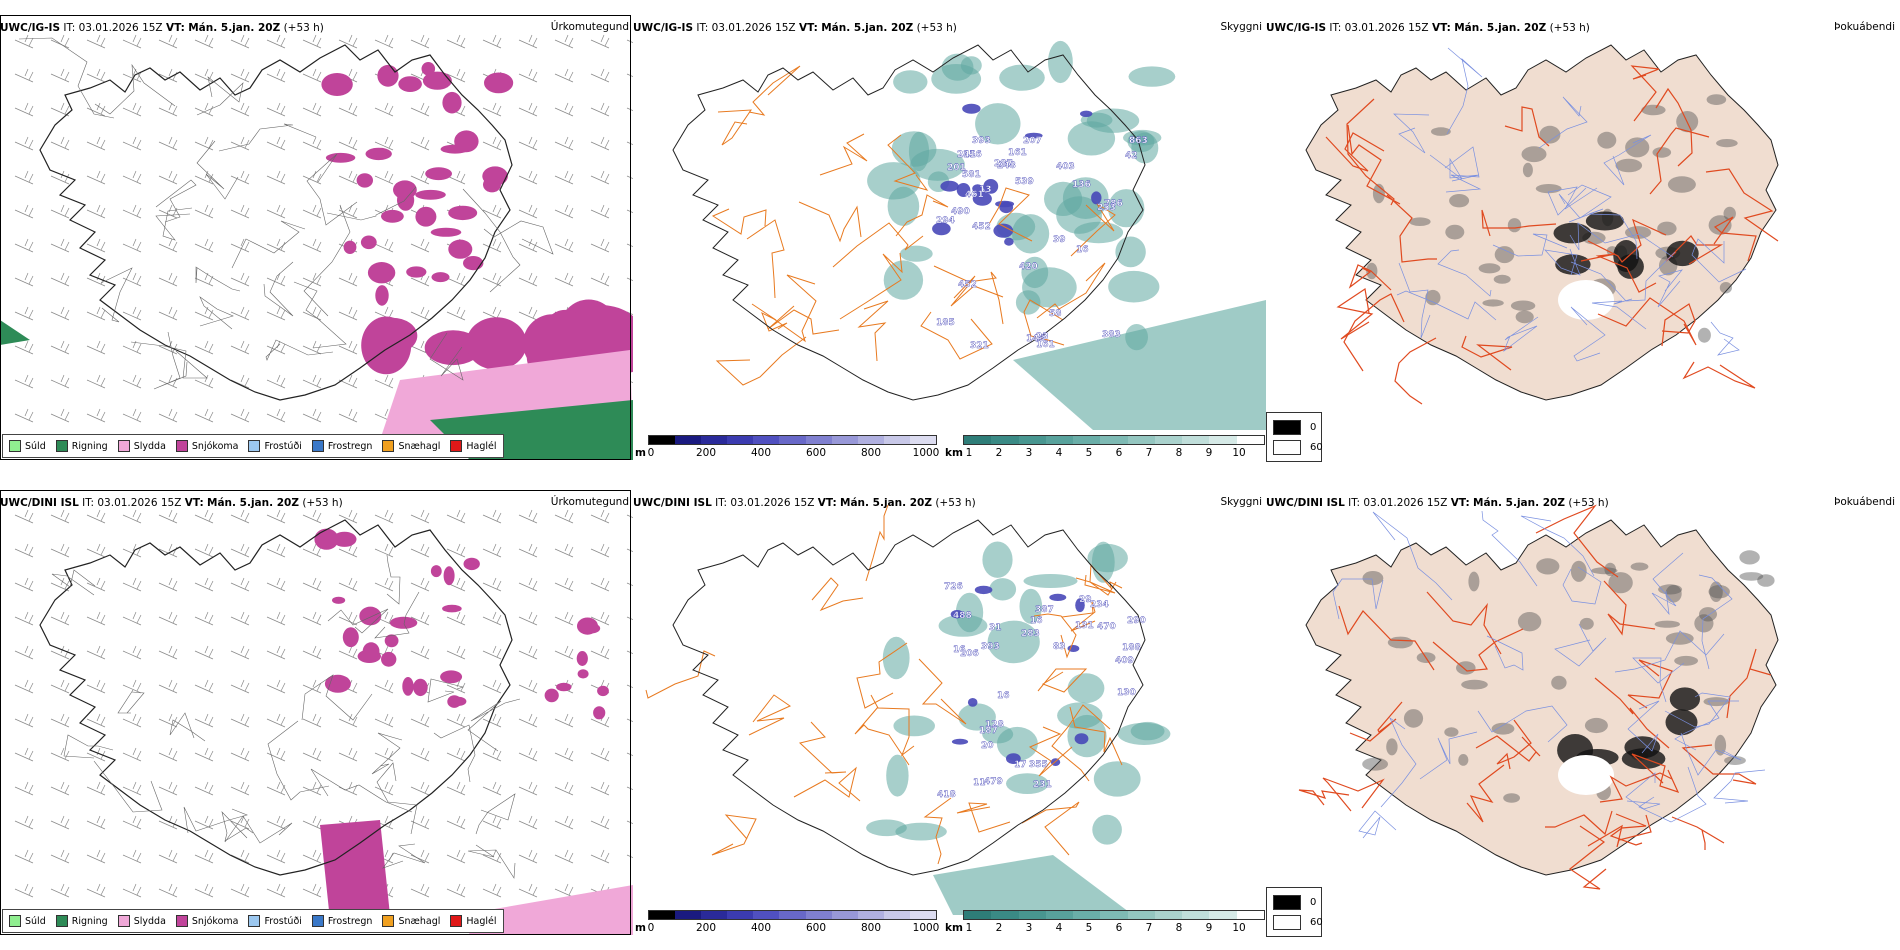 Image resolution: width=1900 pixels, height=950 pixels. I want to click on fog-free-area, so click(1586, 775).